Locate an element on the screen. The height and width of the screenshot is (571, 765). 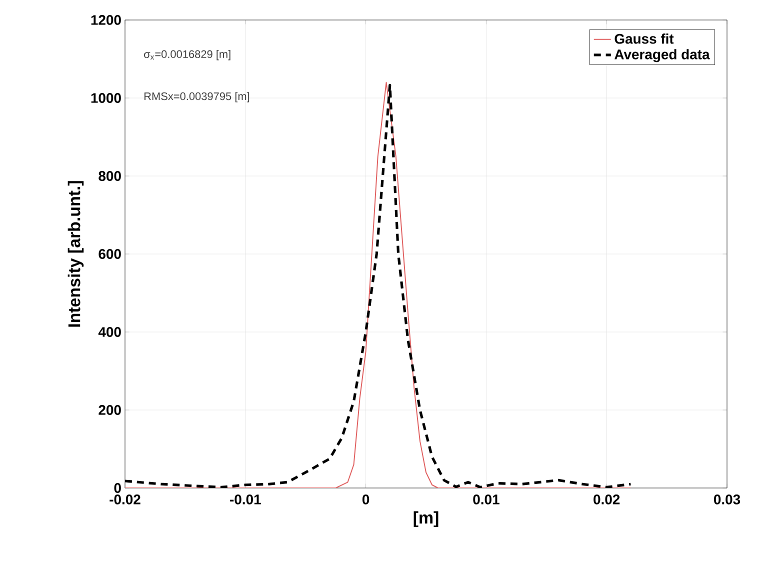
y-tick-label: 400 is located at coordinates (109, 332).